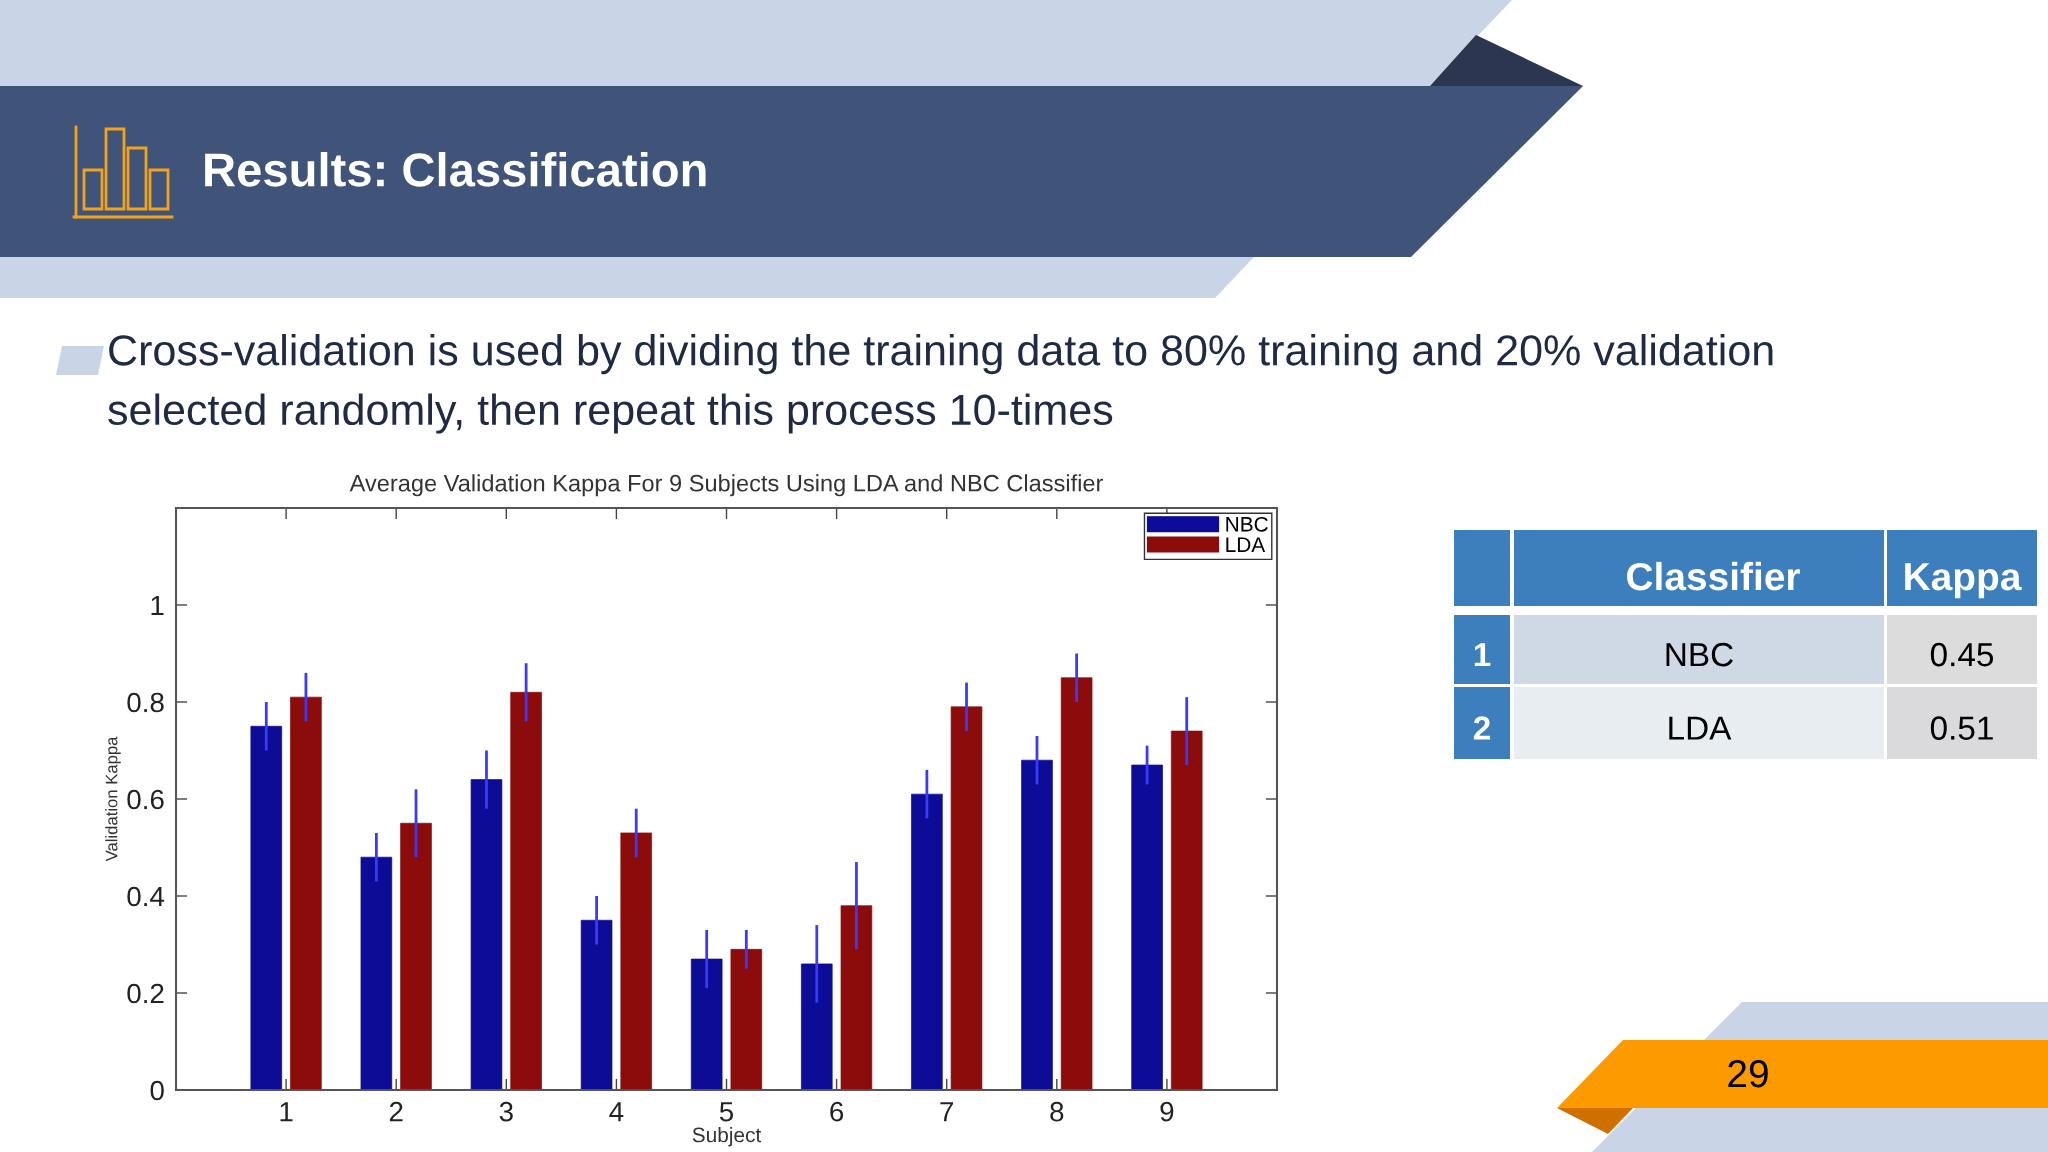  Describe the element at coordinates (947, 1112) in the screenshot. I see `x-tick-label: 7` at that location.